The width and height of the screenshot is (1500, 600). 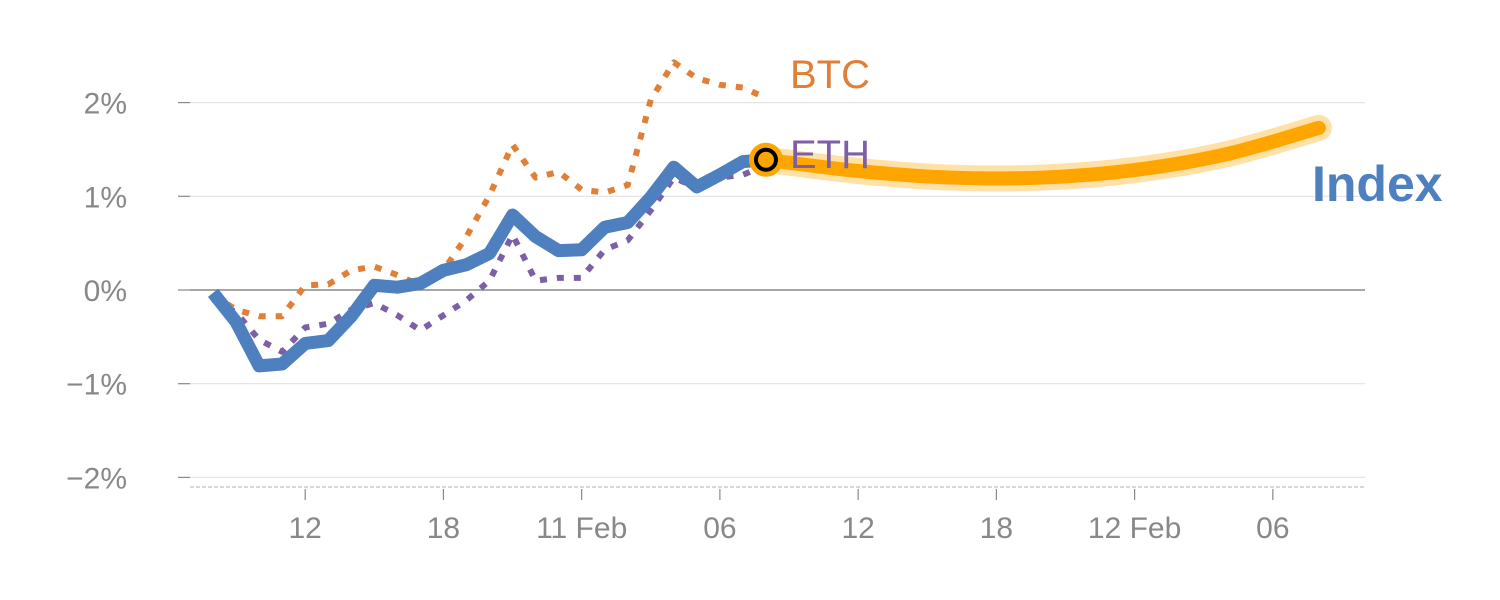 What do you see at coordinates (581, 528) in the screenshot?
I see `x-tick-label: 11 Feb` at bounding box center [581, 528].